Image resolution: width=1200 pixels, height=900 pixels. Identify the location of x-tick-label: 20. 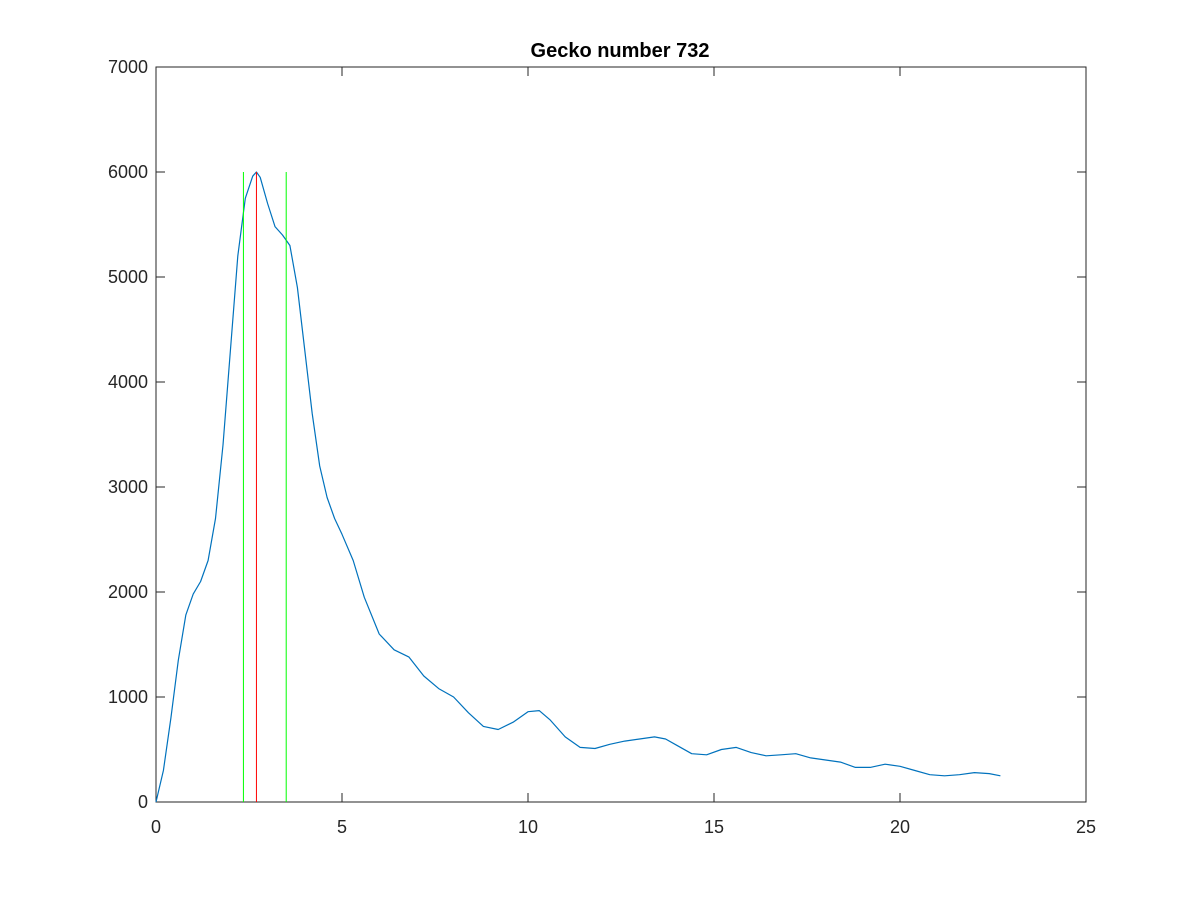
(900, 827).